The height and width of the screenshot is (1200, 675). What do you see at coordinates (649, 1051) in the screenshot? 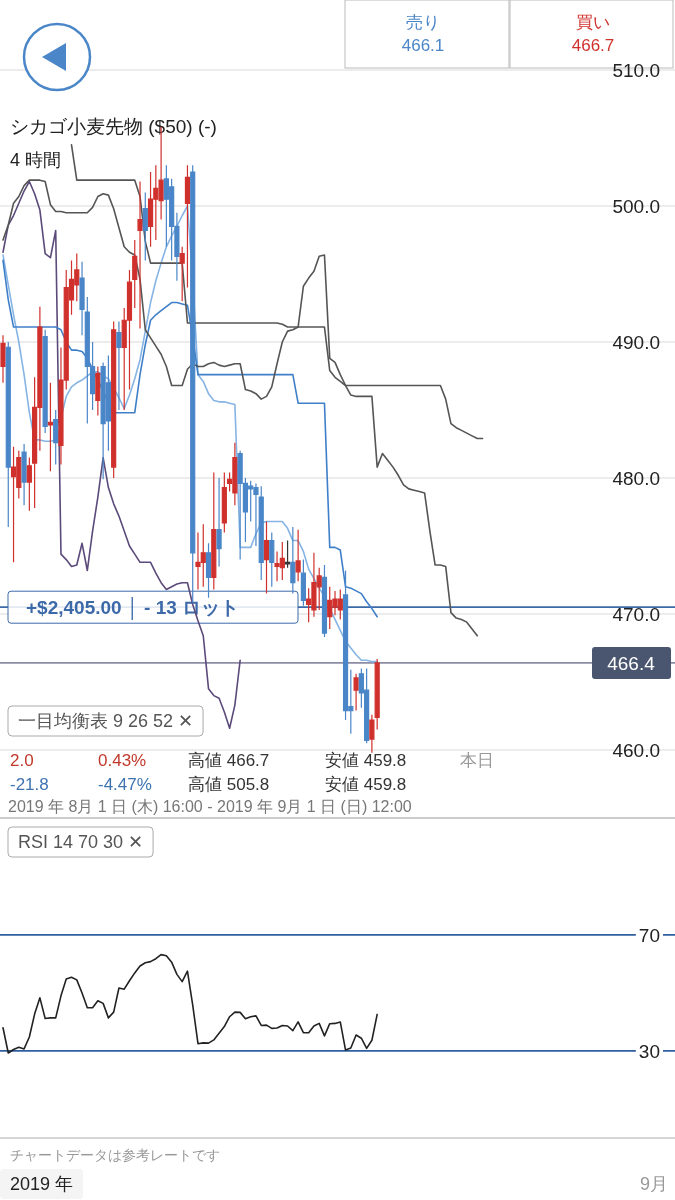
I see `y-tick-label: 30` at bounding box center [649, 1051].